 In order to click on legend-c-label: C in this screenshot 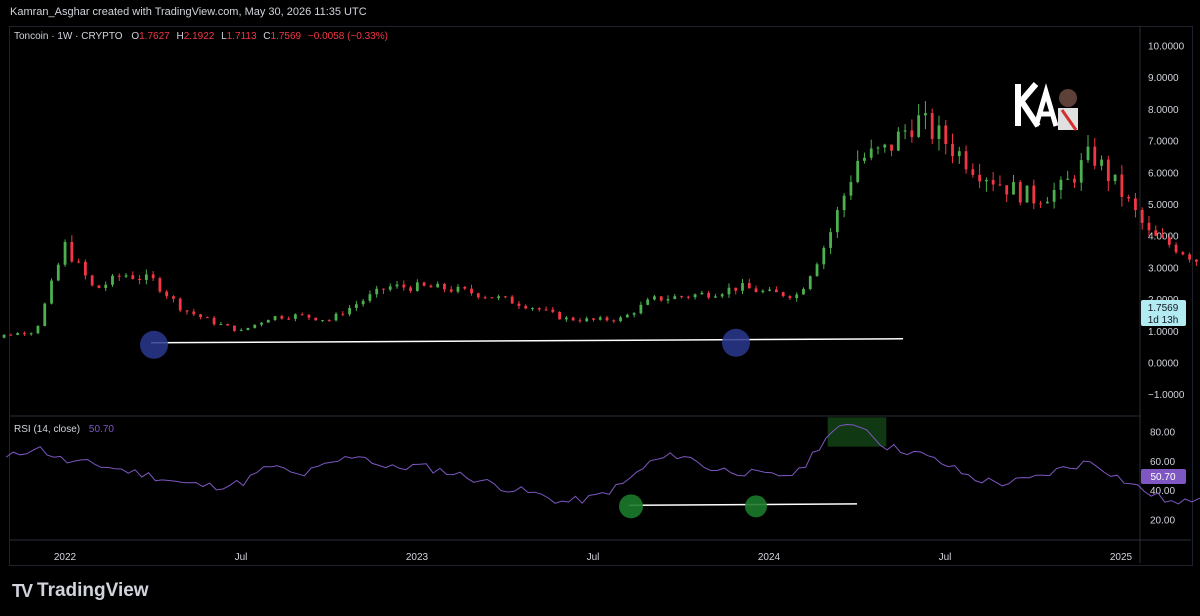, I will do `click(266, 36)`.